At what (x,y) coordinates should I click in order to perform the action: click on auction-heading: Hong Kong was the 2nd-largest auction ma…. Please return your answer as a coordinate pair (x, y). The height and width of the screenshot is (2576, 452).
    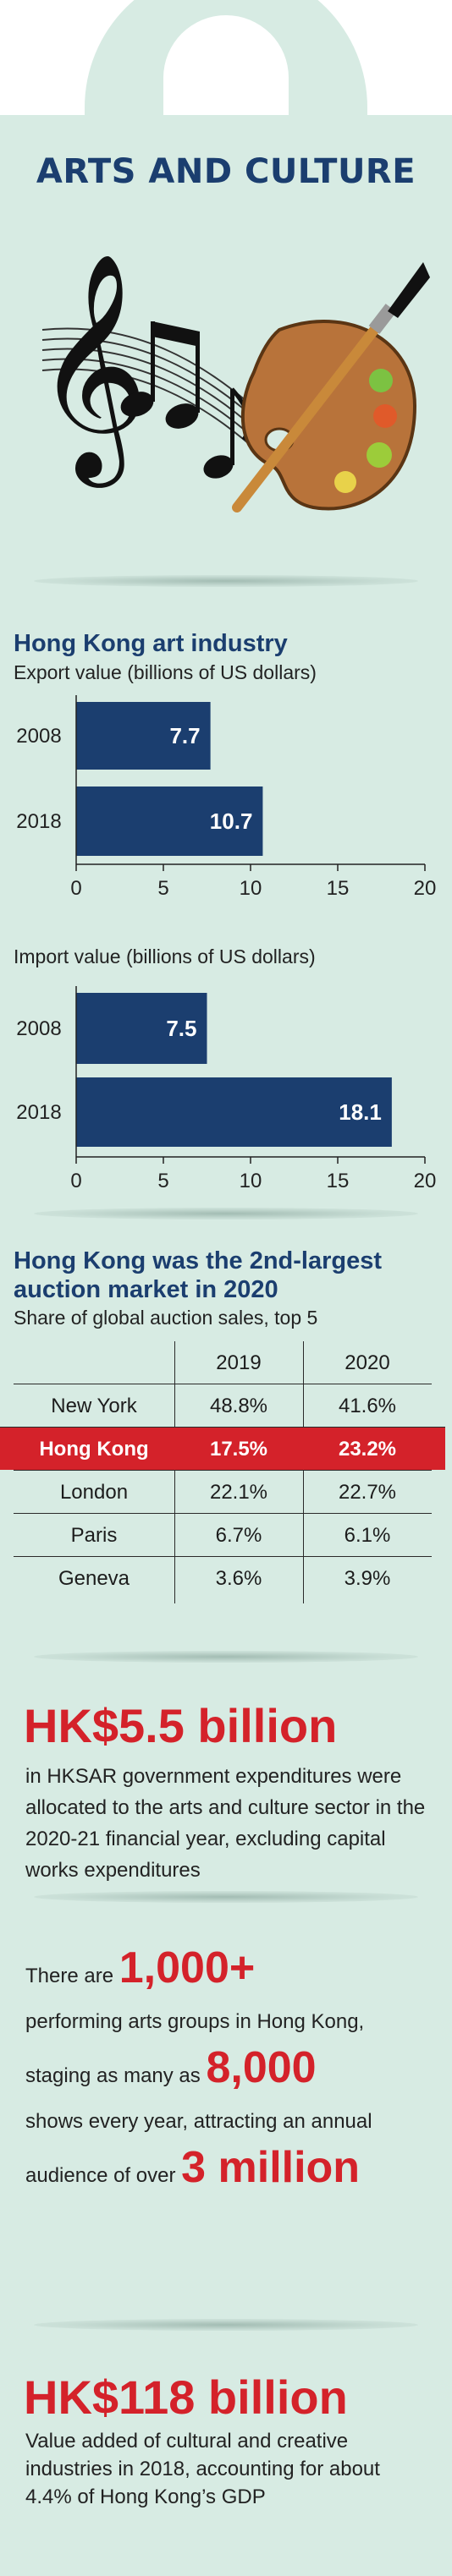
    Looking at the image, I should click on (198, 1275).